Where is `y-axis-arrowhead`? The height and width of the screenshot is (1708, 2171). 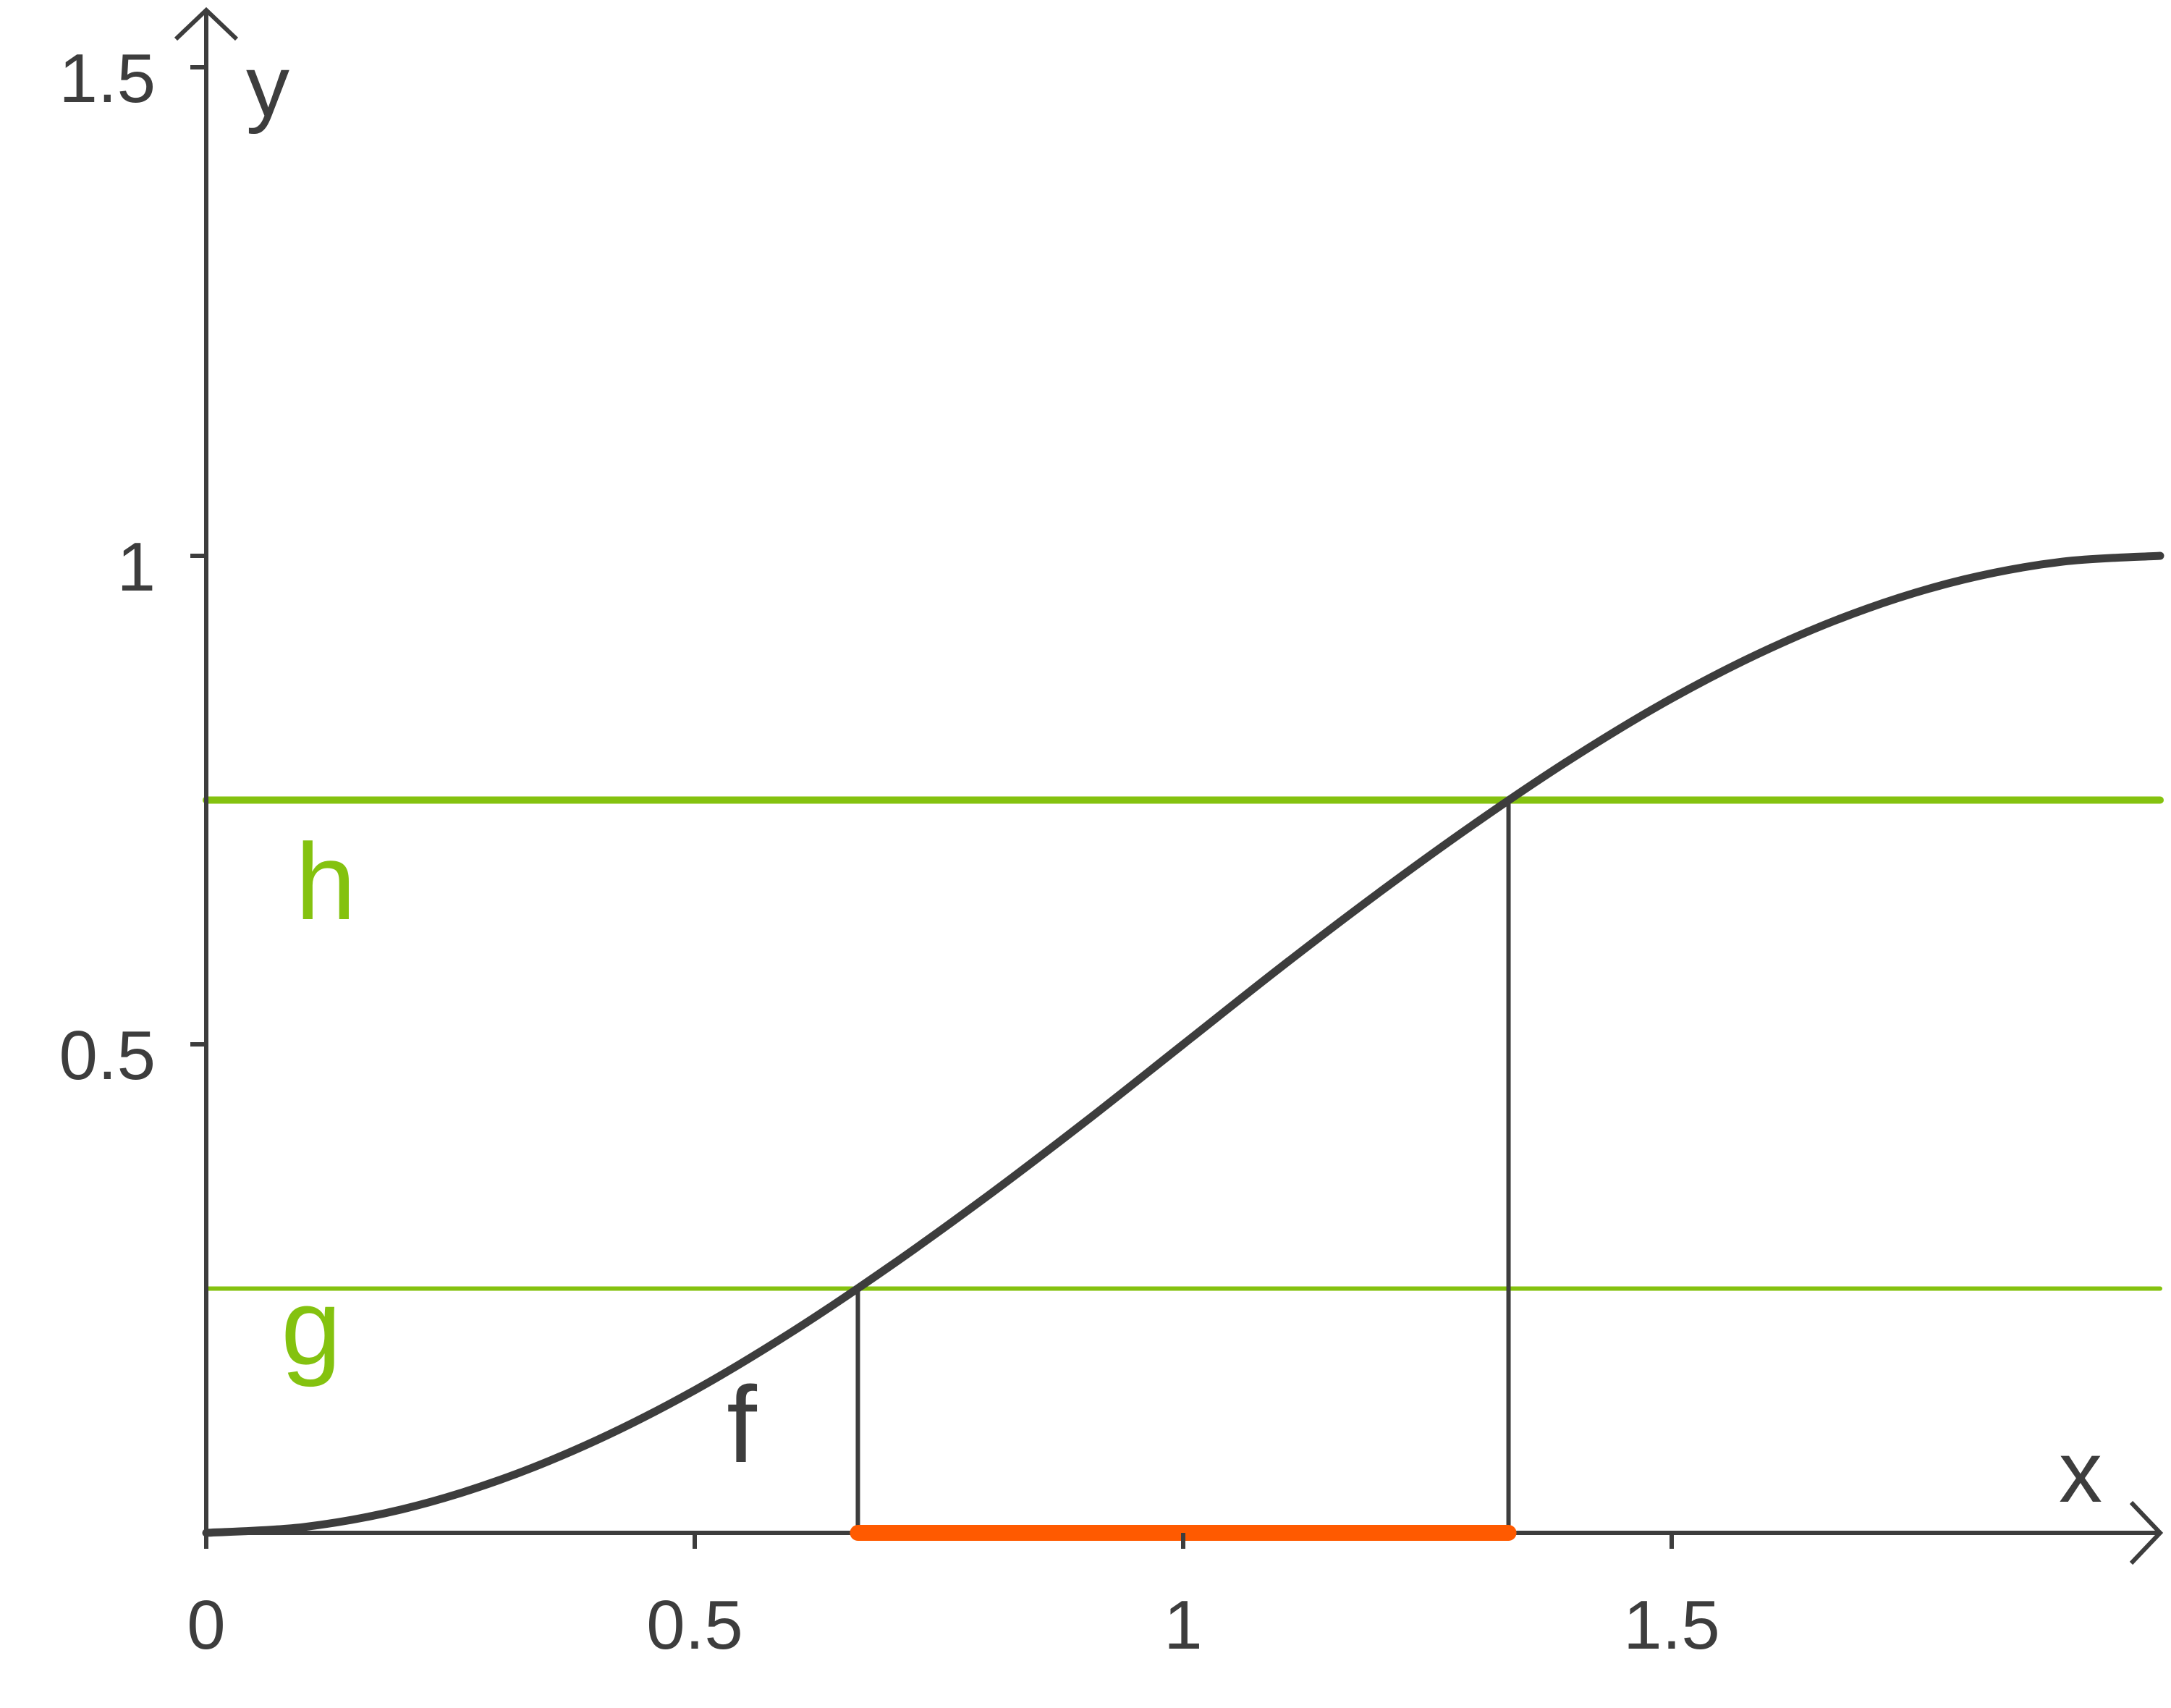 y-axis-arrowhead is located at coordinates (207, 24).